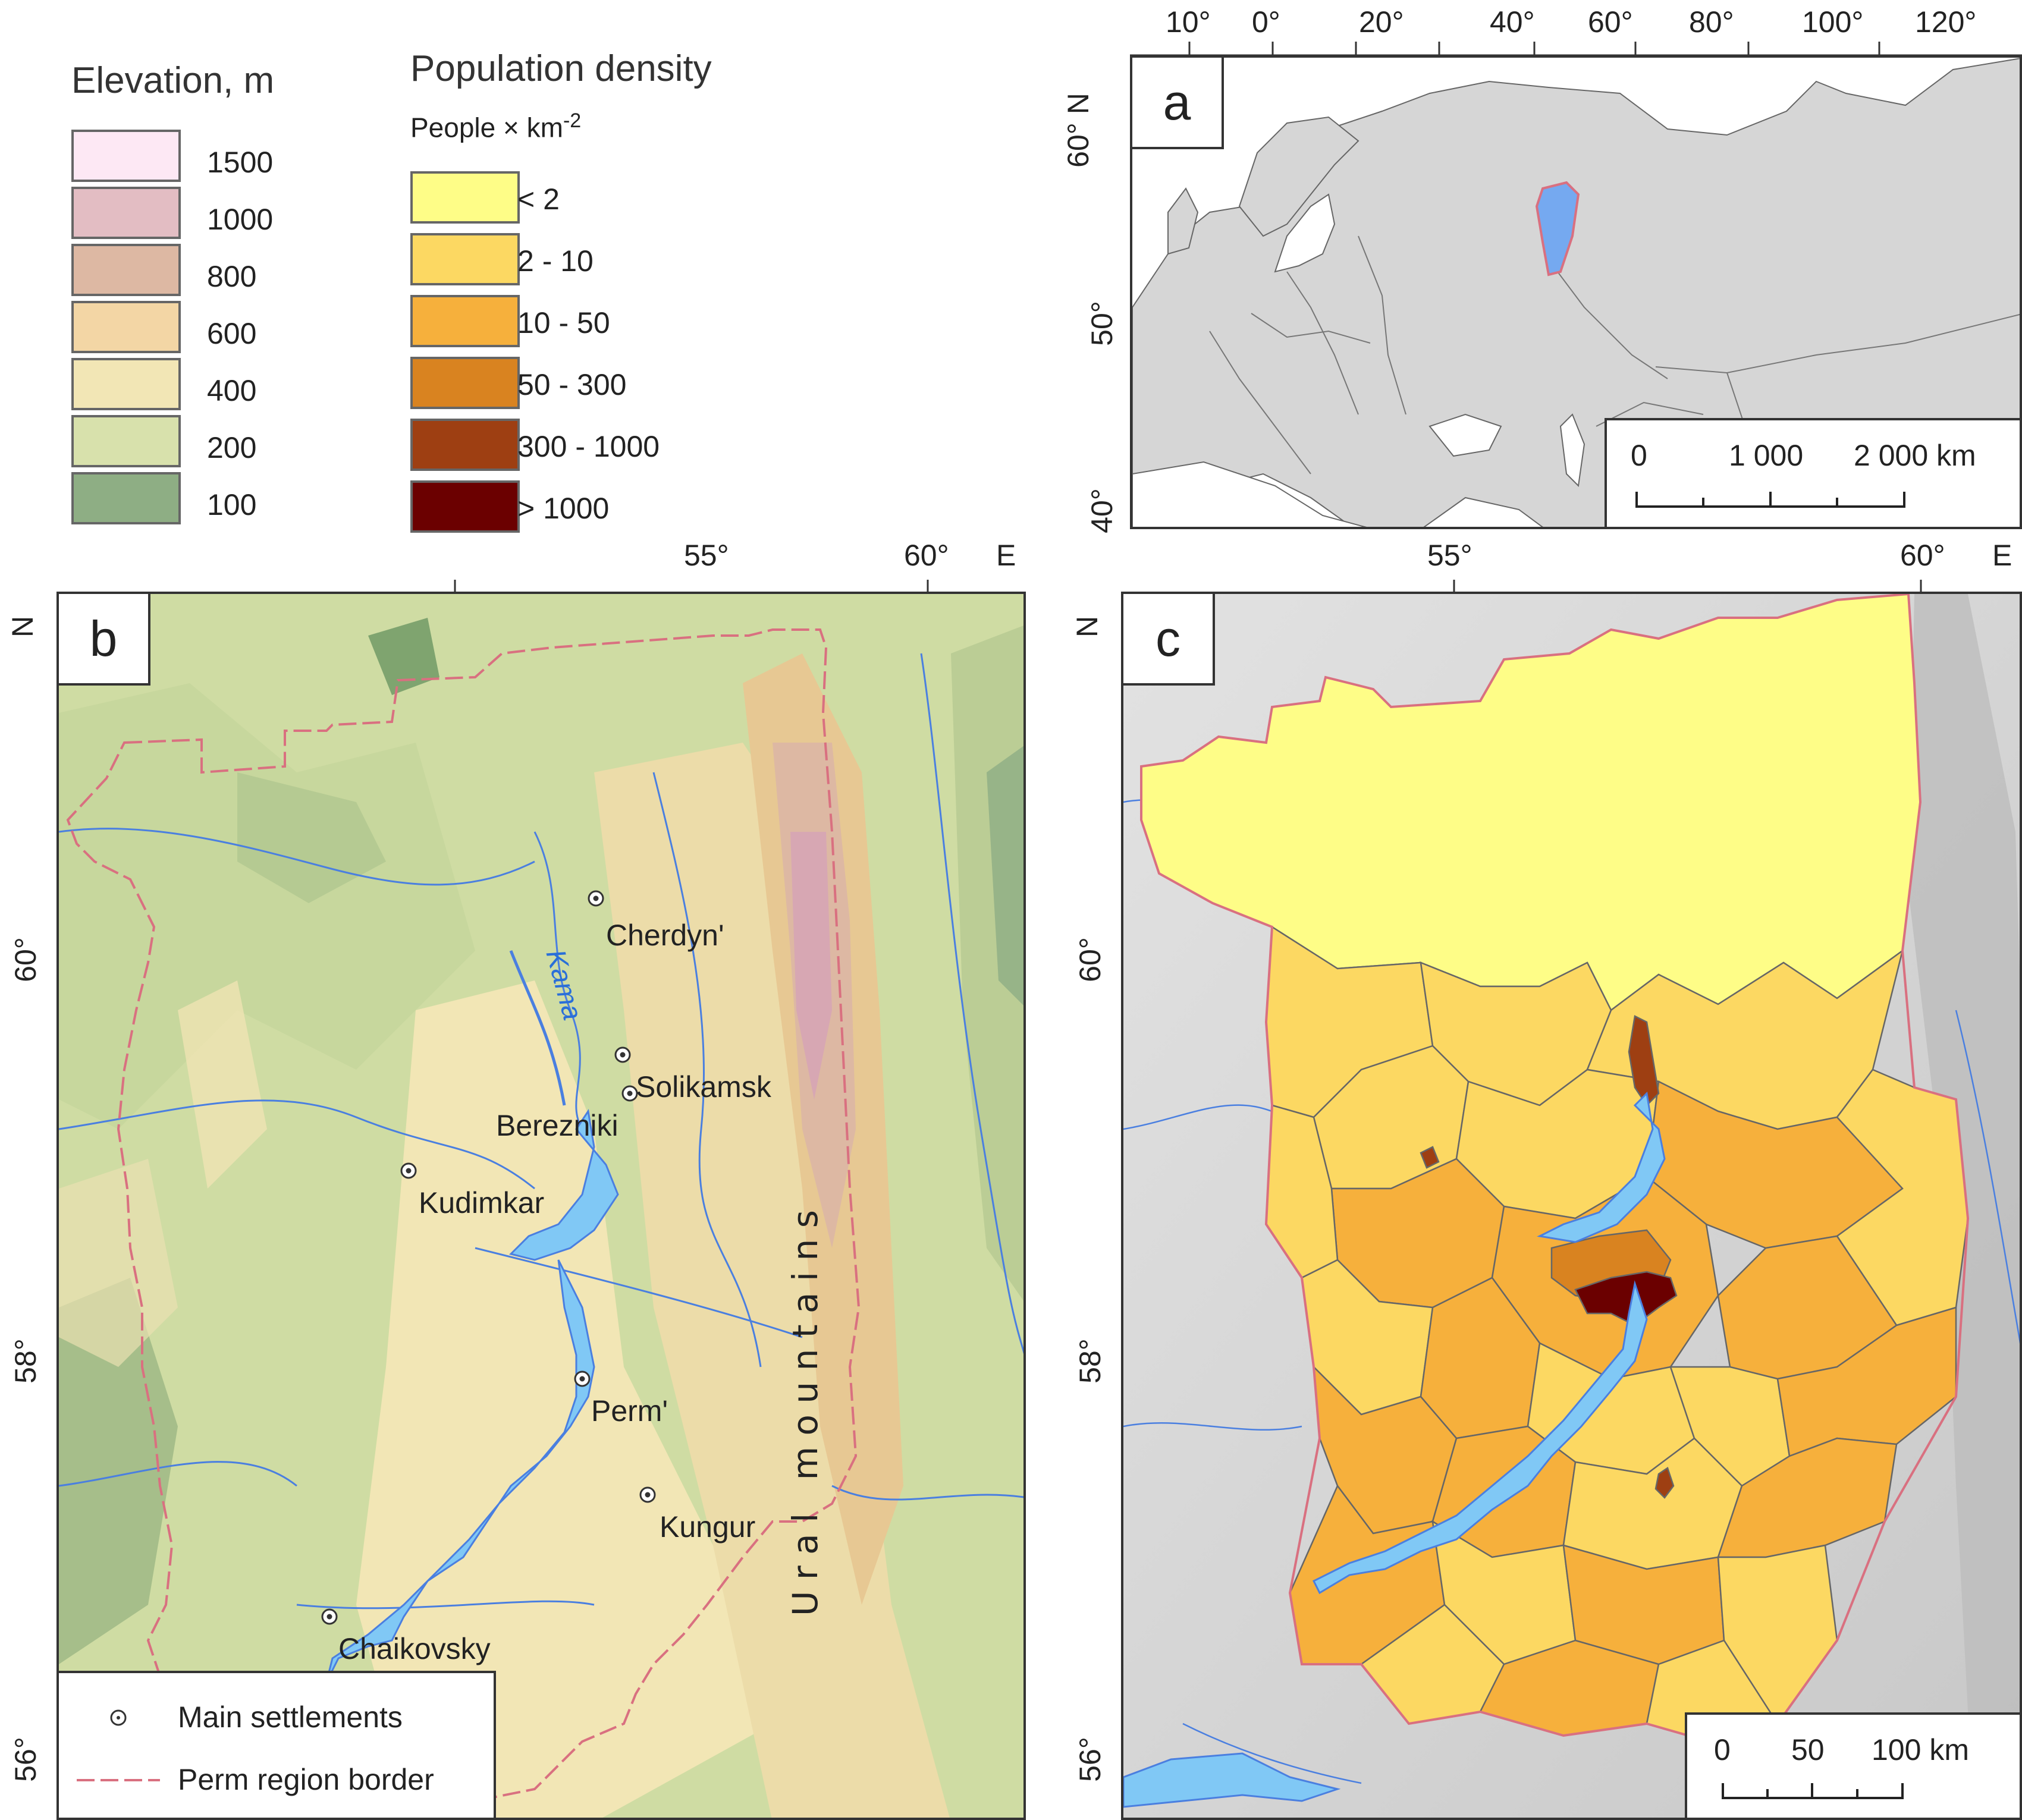 This screenshot has width=2022, height=1820. Describe the element at coordinates (555, 261) in the screenshot. I see `density-label: 2 - 10` at that location.